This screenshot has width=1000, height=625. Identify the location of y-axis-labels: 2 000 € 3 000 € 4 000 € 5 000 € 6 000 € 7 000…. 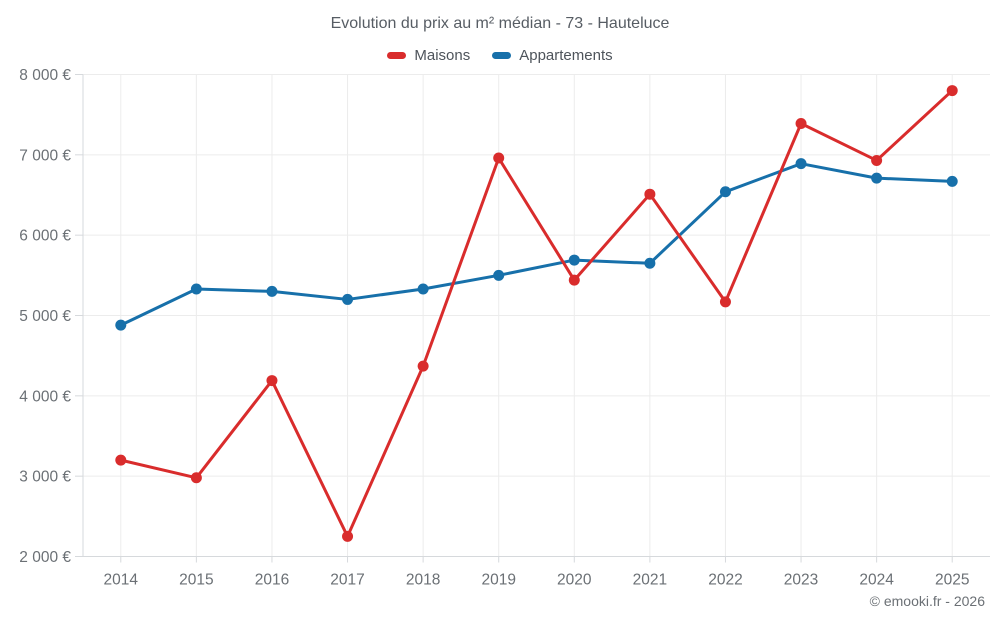
(45, 316).